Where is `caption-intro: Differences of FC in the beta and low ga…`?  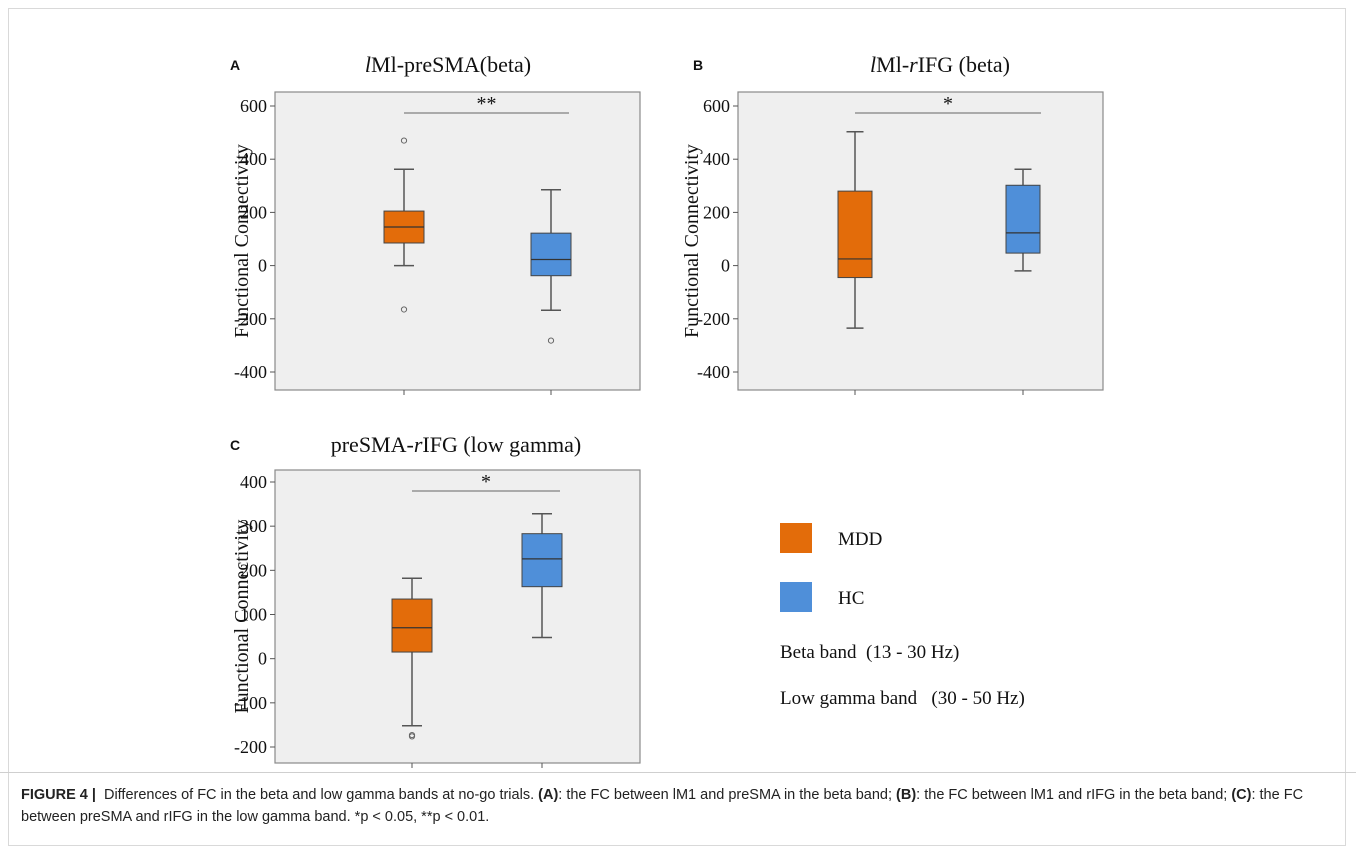 caption-intro: Differences of FC in the beta and low ga… is located at coordinates (319, 795).